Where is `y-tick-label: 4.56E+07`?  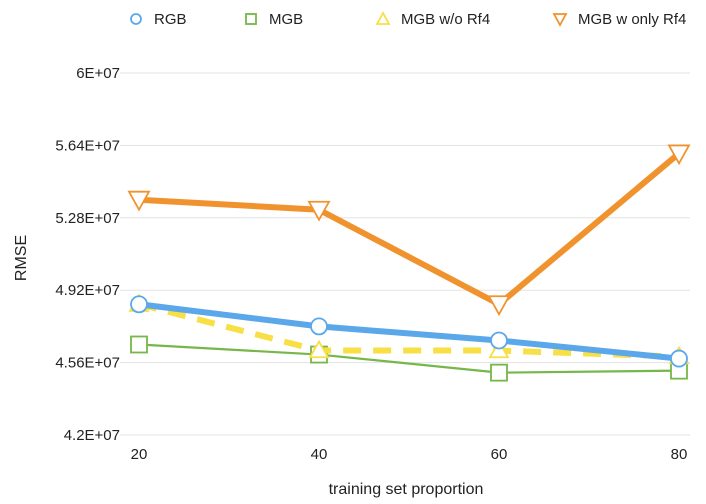
y-tick-label: 4.56E+07 is located at coordinates (87, 363).